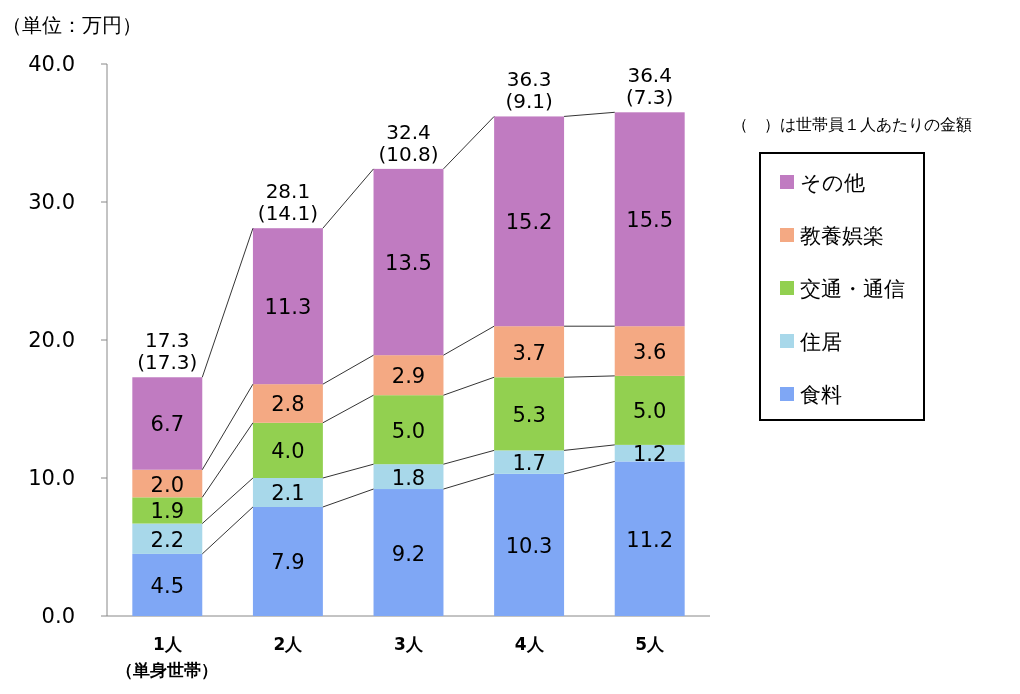 The image size is (1020, 694). What do you see at coordinates (287, 202) in the screenshot?
I see `total-label: 28.1 (14.1)` at bounding box center [287, 202].